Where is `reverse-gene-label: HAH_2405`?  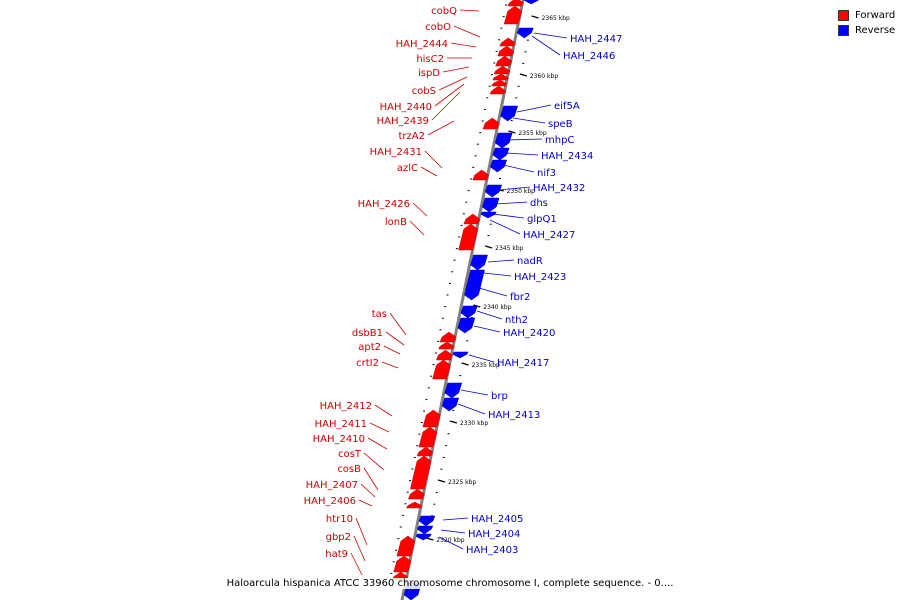 reverse-gene-label: HAH_2405 is located at coordinates (497, 519).